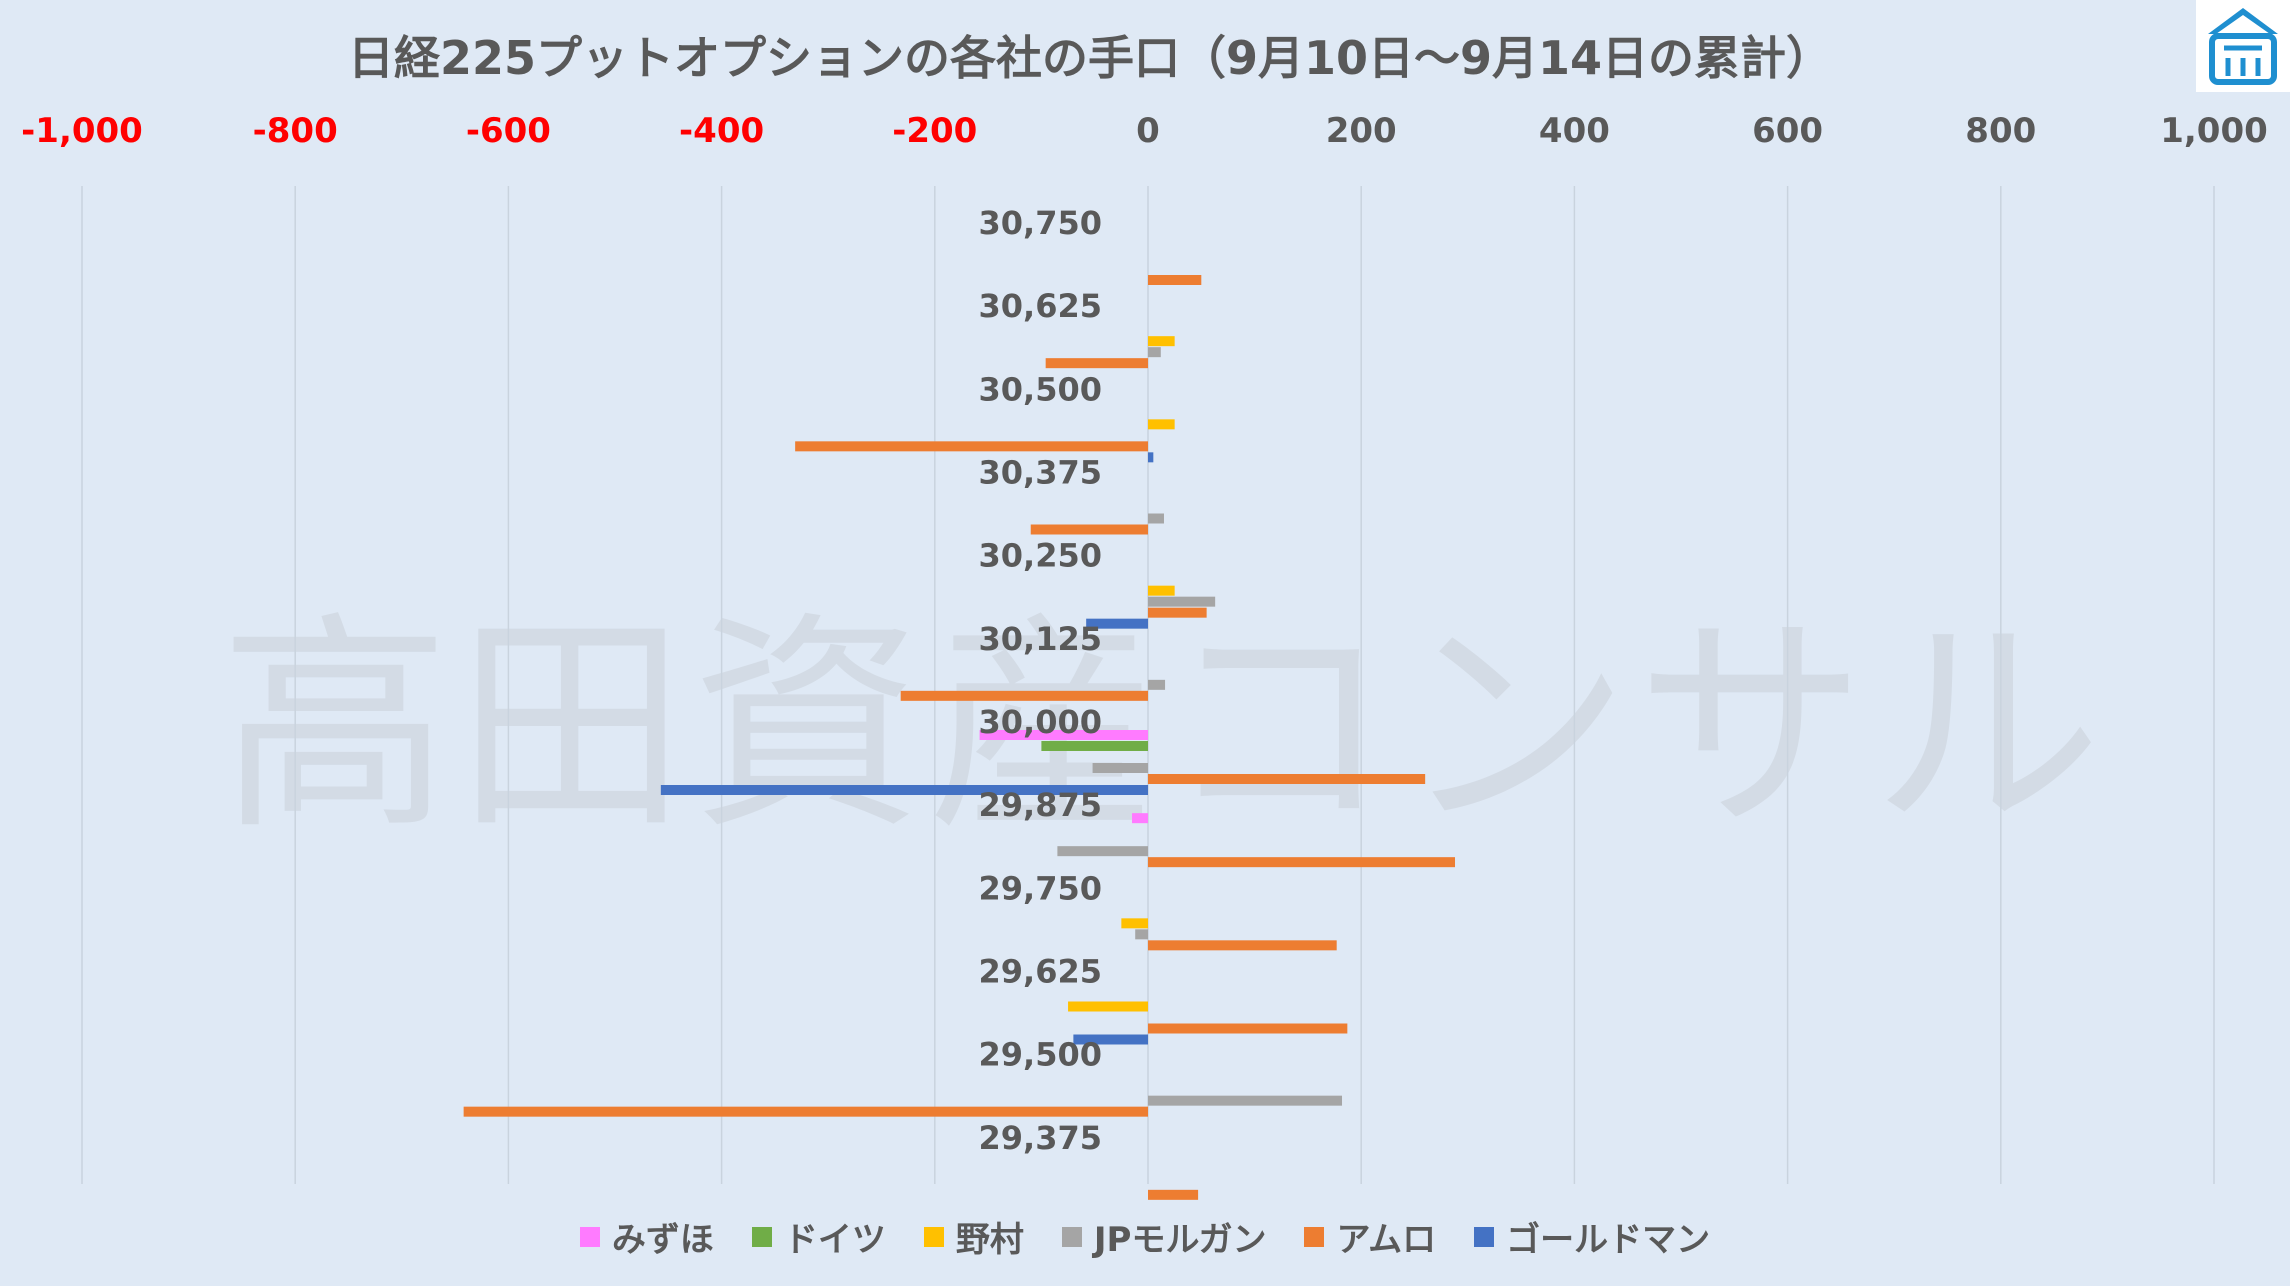 The image size is (2290, 1286). Describe the element at coordinates (1574, 131) in the screenshot. I see `x-tick-label: 400` at that location.